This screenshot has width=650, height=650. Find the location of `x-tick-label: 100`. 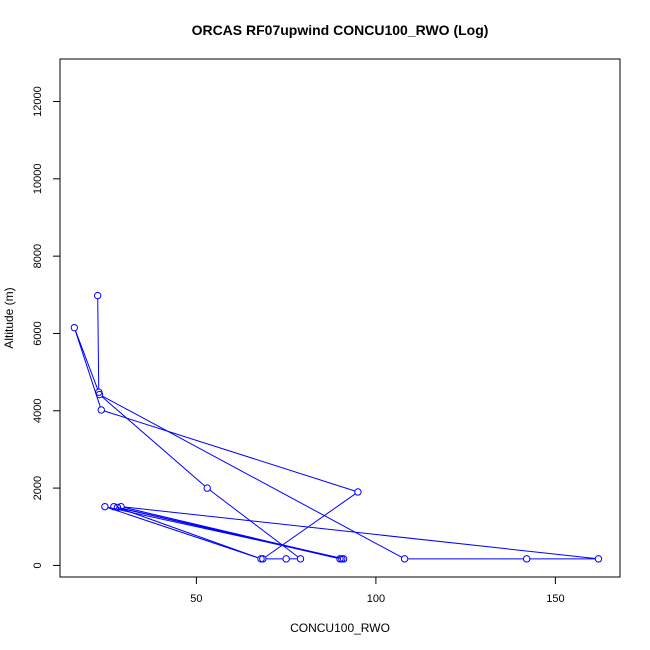

x-tick-label: 100 is located at coordinates (376, 599).